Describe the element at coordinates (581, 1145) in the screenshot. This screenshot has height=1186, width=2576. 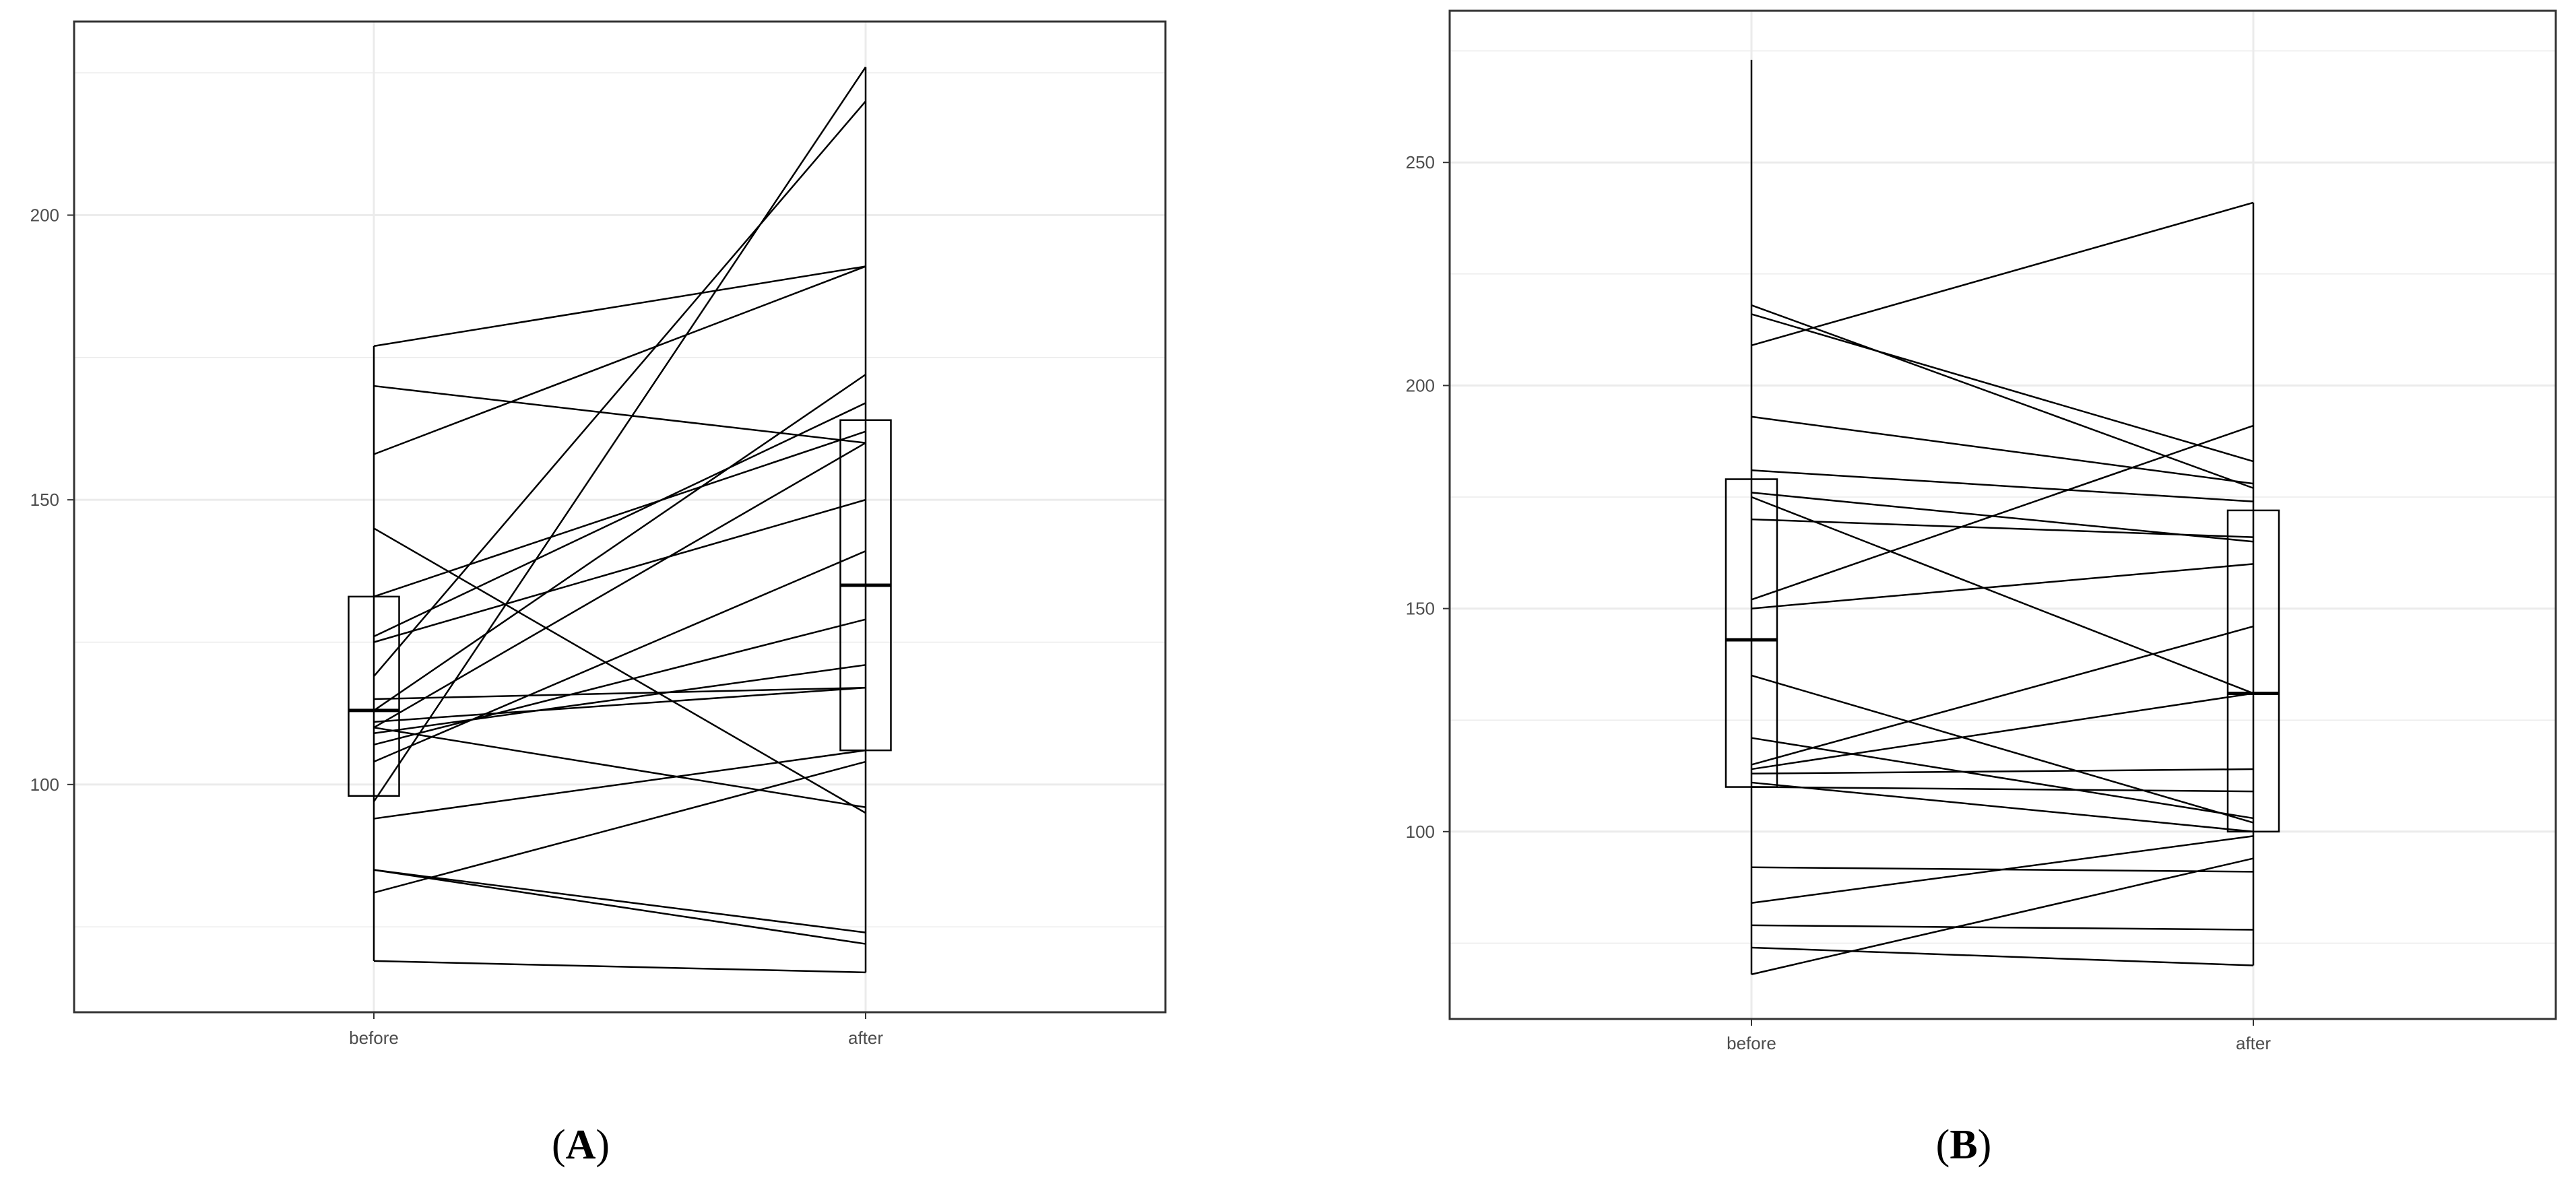
I see `panel-a-label: (A)` at that location.